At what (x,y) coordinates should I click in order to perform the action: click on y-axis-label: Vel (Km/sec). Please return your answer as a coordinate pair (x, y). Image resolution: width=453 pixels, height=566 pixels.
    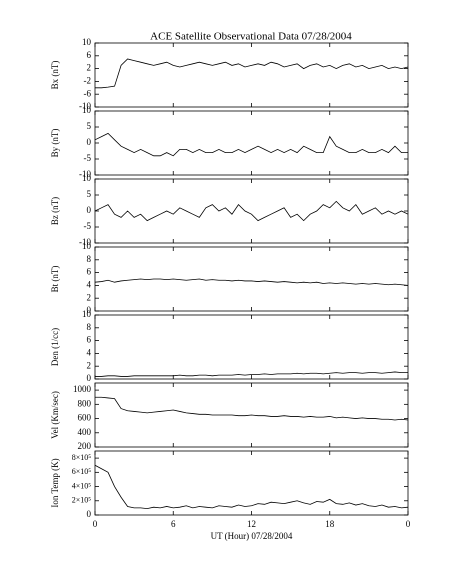
    Looking at the image, I should click on (55, 415).